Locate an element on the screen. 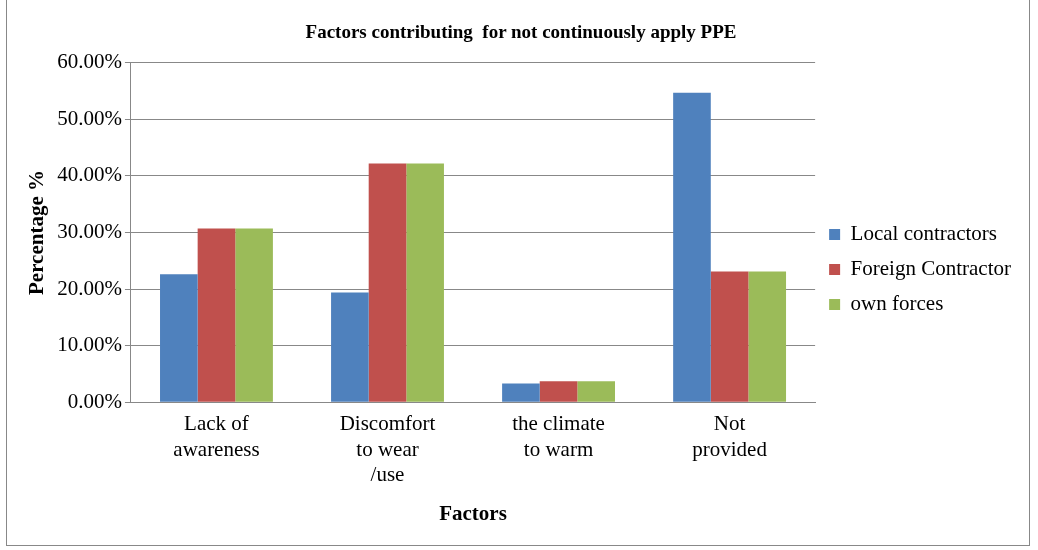 This screenshot has width=1038, height=550. y-tick-label: 0.00% is located at coordinates (94, 400).